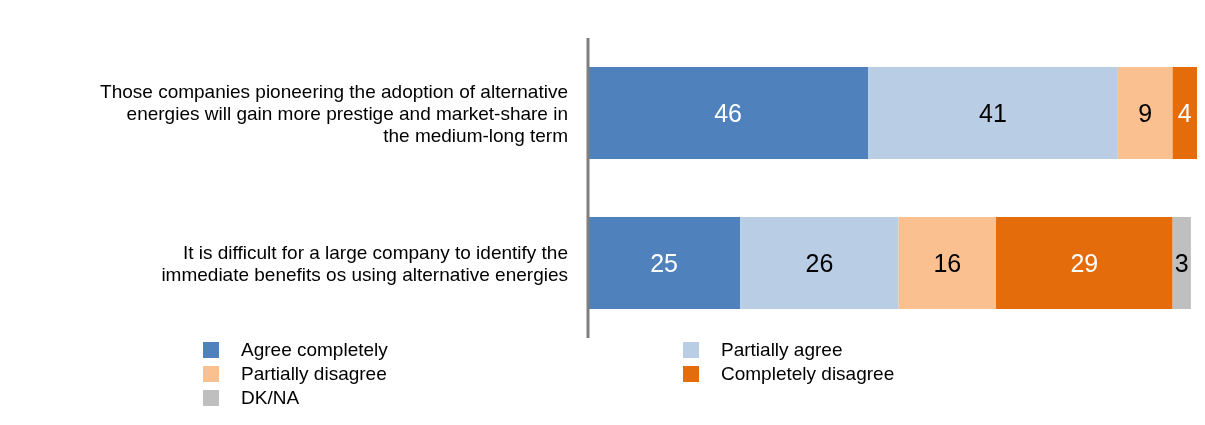 This screenshot has height=425, width=1205. Describe the element at coordinates (782, 350) in the screenshot. I see `legend-label: Partially agree` at that location.